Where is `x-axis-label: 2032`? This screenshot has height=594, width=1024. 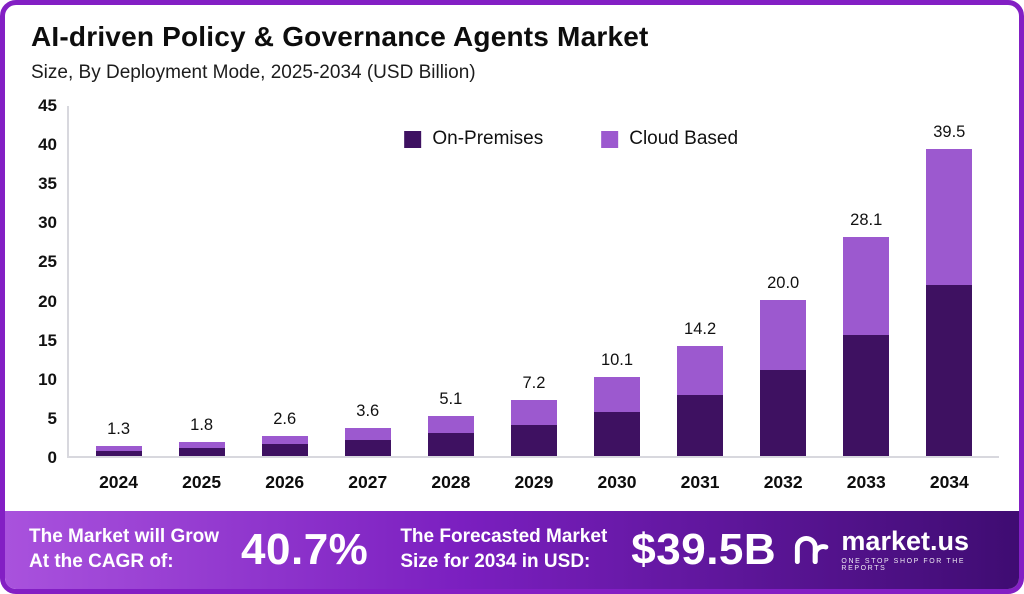
x-axis-label: 2032 is located at coordinates (783, 482).